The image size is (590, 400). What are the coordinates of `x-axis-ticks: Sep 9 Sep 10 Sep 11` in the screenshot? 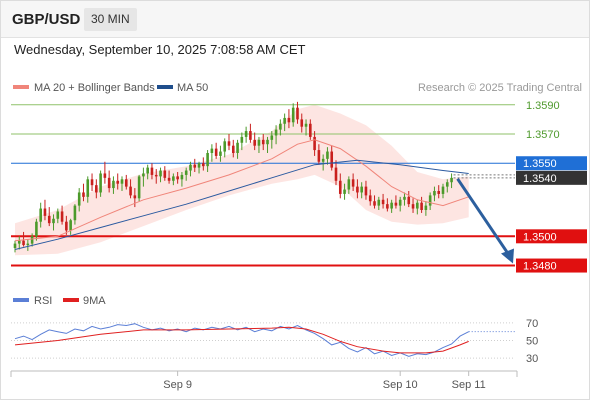 It's located at (324, 381).